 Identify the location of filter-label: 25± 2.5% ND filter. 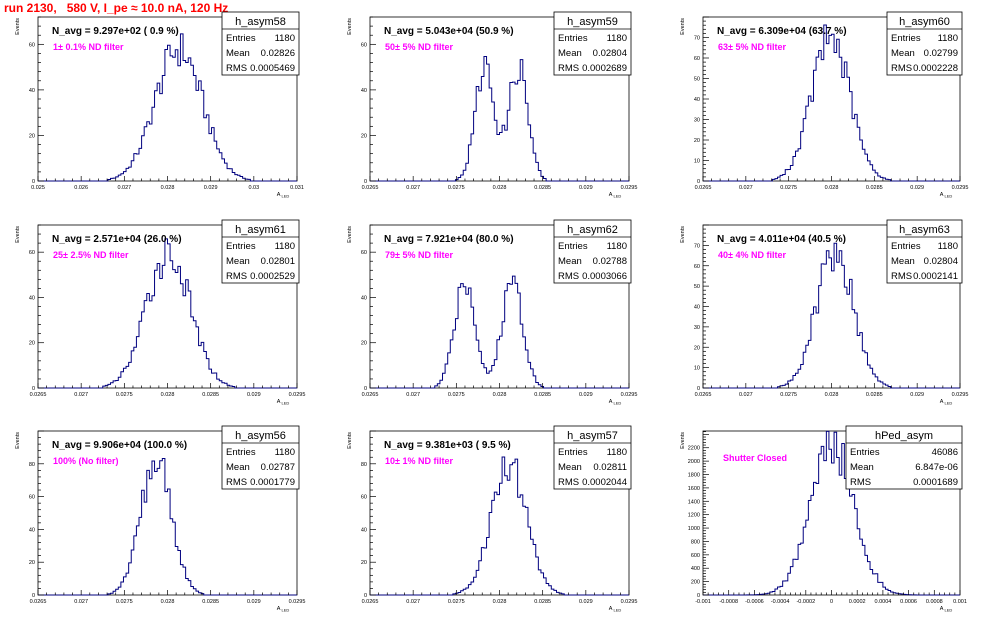
(91, 255).